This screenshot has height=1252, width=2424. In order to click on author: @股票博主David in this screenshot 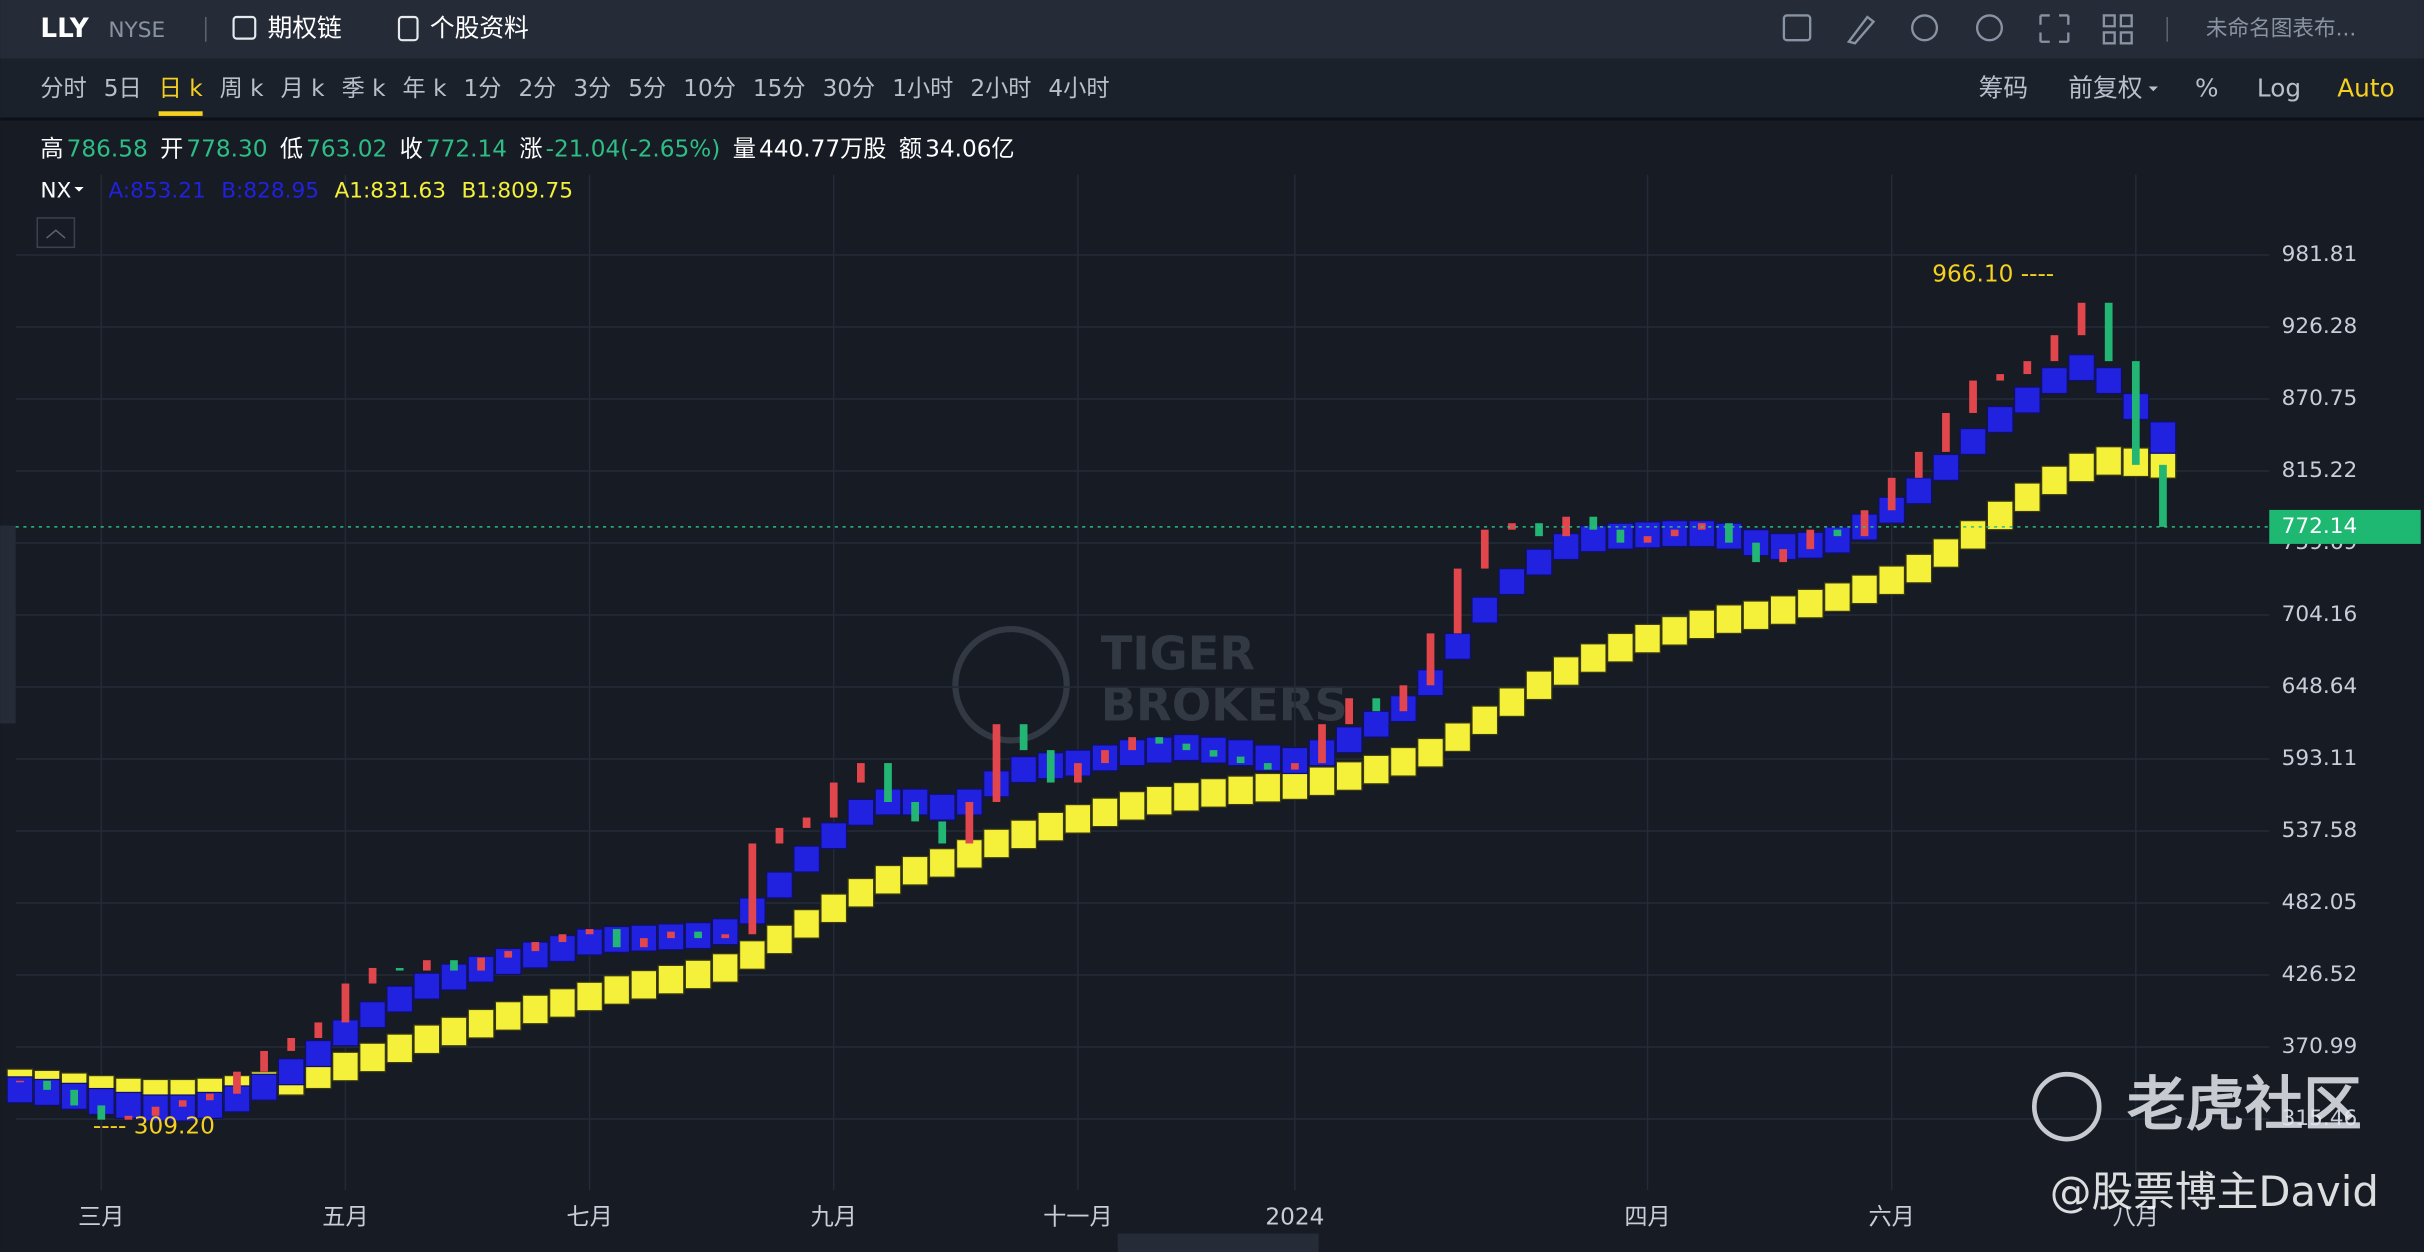, I will do `click(2214, 1191)`.